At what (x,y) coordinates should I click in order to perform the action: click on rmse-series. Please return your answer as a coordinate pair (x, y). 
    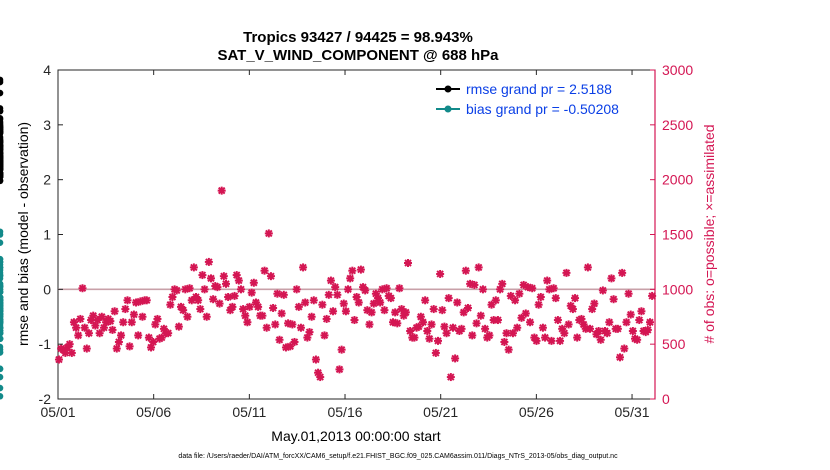
    Looking at the image, I should click on (2, 130).